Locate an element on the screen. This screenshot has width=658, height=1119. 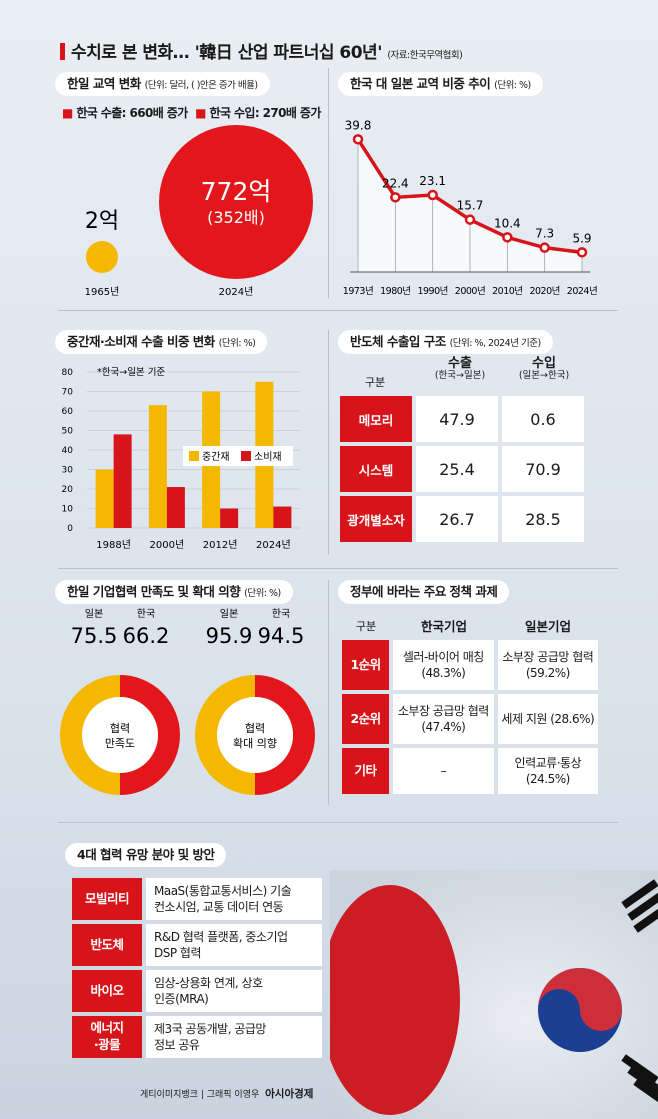
policy-korea-item: 소부장 공급망 협력(47.4%) is located at coordinates (443, 719).